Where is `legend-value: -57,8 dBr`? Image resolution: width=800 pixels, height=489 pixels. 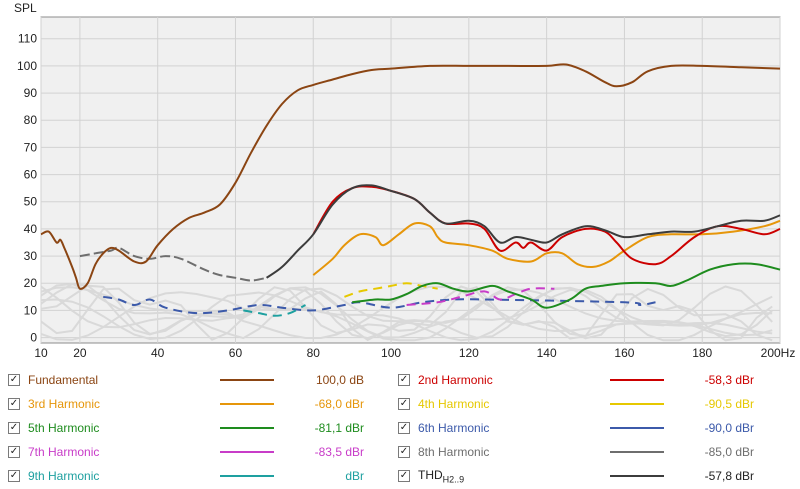 legend-value: -57,8 dBr is located at coordinates (729, 476).